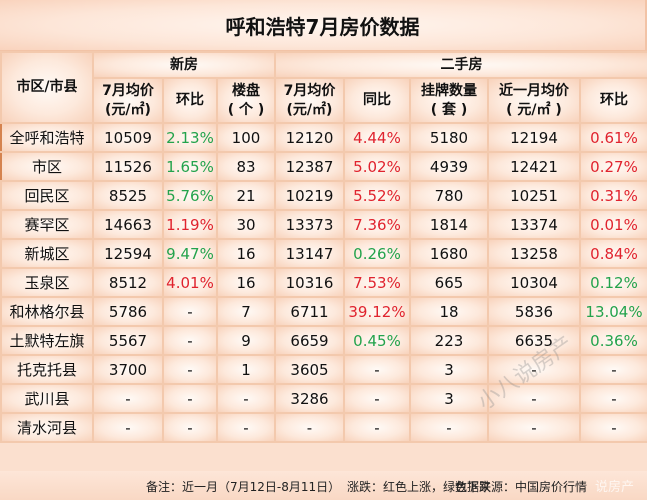 The image size is (647, 500). Describe the element at coordinates (128, 137) in the screenshot. I see `new-price-cell: 10509` at that location.